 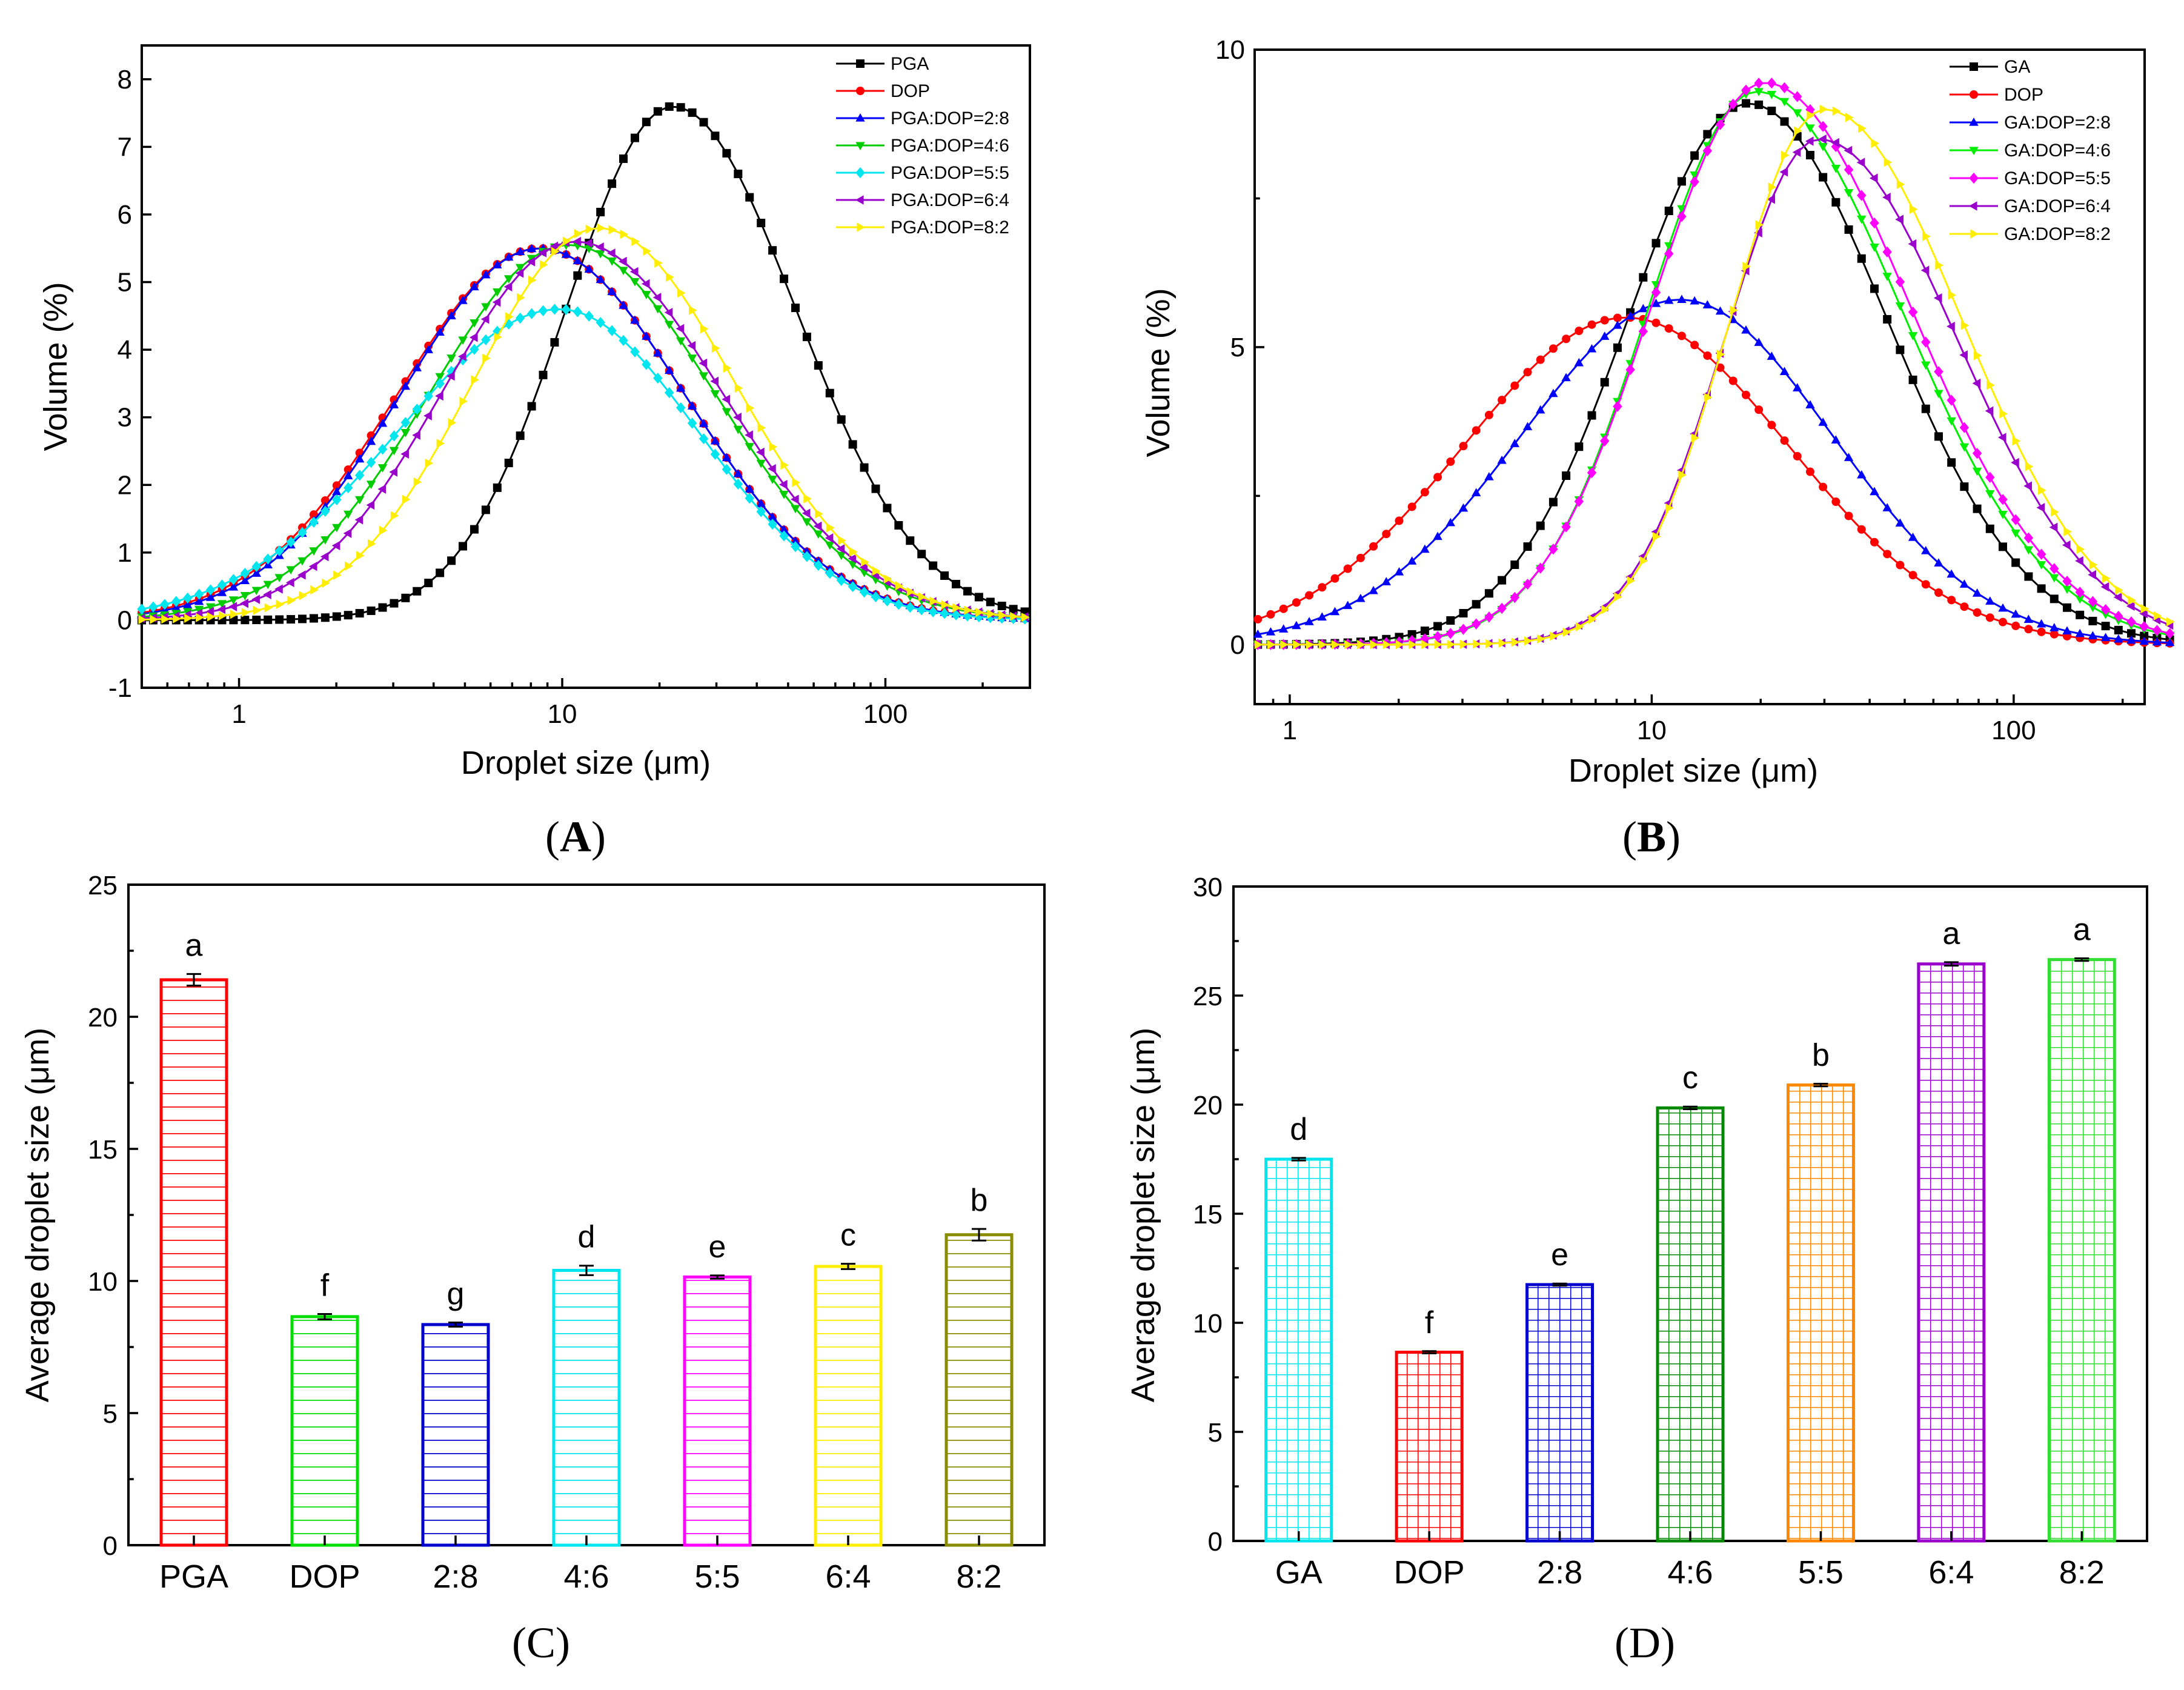 I want to click on legend-label: PGA:DOP=8:2, so click(x=950, y=228).